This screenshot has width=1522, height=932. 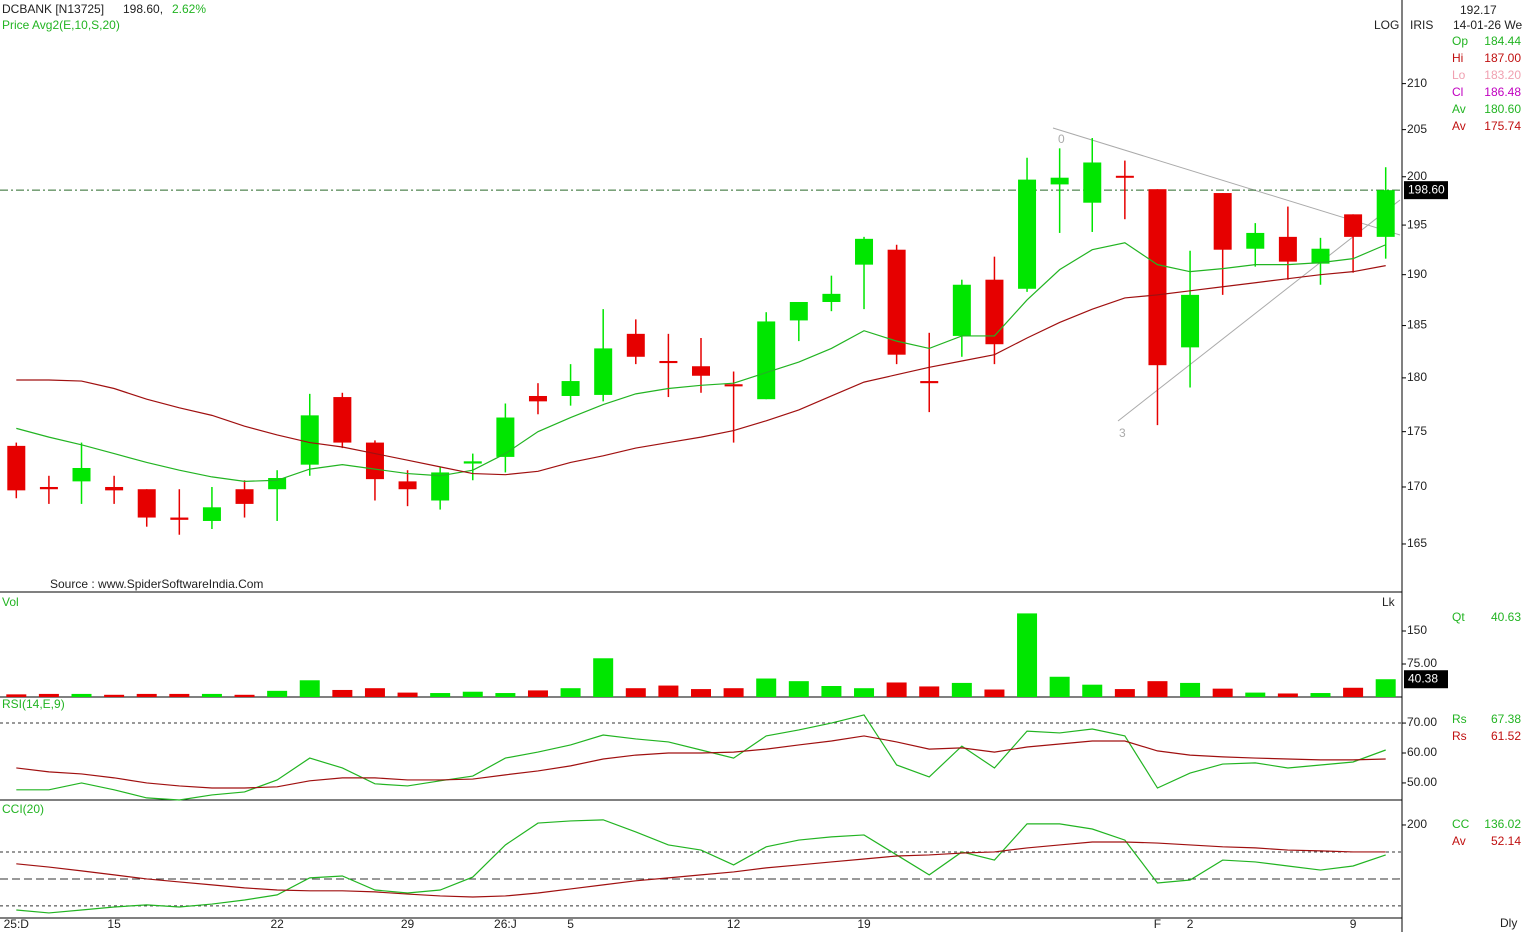 What do you see at coordinates (1422, 663) in the screenshot?
I see `y-tick-label: 75.00` at bounding box center [1422, 663].